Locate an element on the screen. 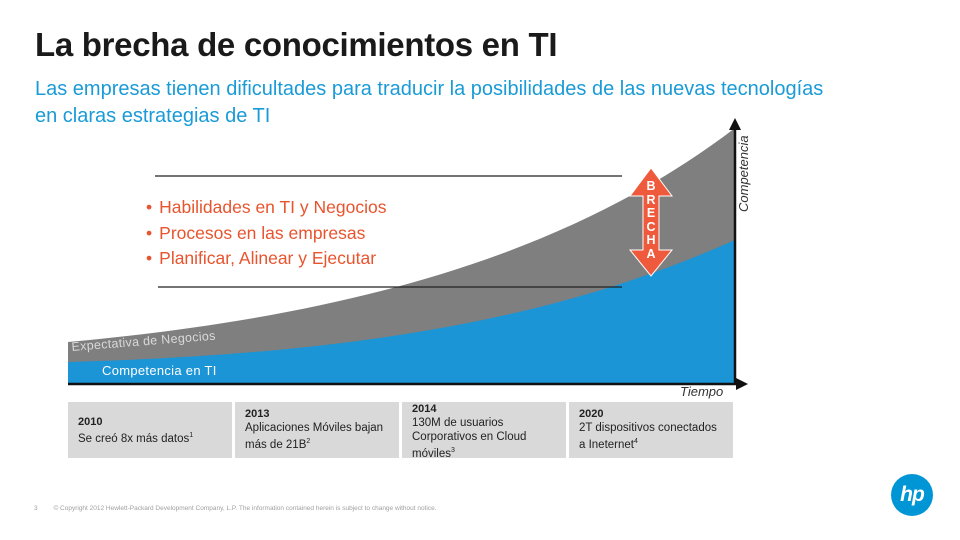 Image resolution: width=960 pixels, height=540 pixels. gap-double-arrow is located at coordinates (651, 222).